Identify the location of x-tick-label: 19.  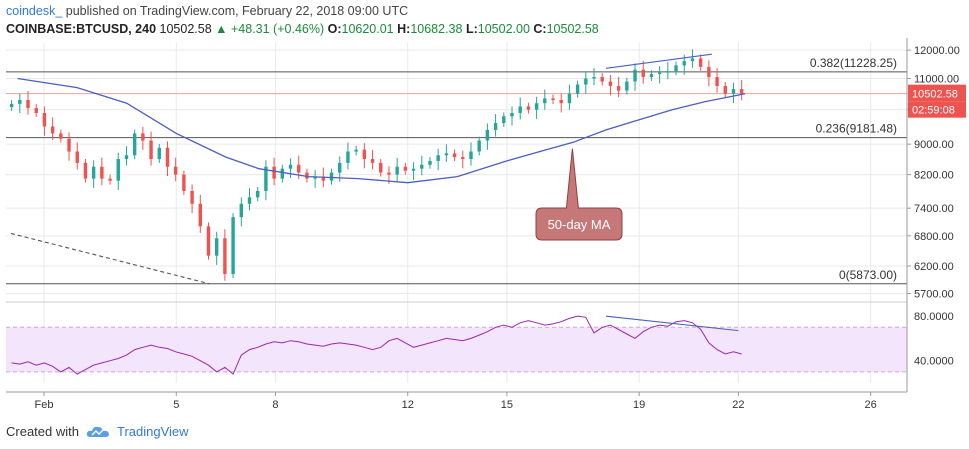
(639, 405).